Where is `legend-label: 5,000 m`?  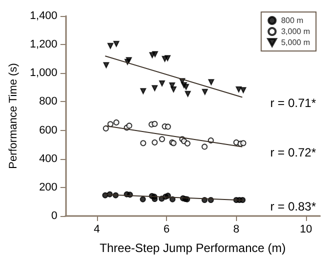 legend-label: 5,000 m is located at coordinates (295, 42).